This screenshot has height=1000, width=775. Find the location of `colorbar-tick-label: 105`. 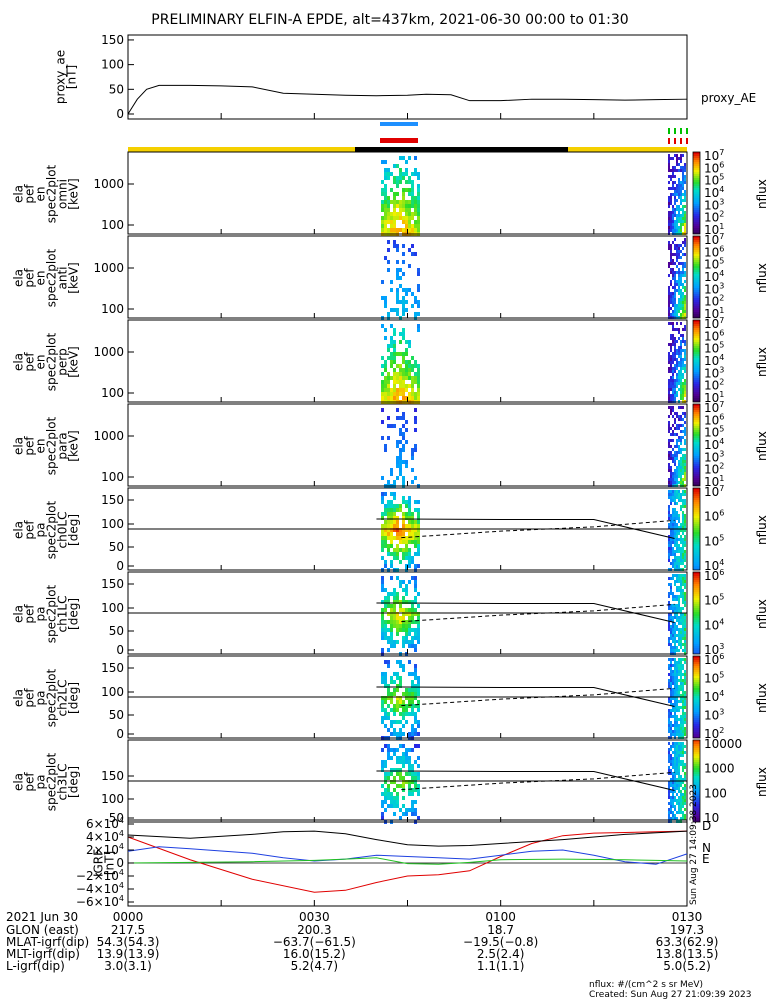

colorbar-tick-label: 105 is located at coordinates (714, 264).